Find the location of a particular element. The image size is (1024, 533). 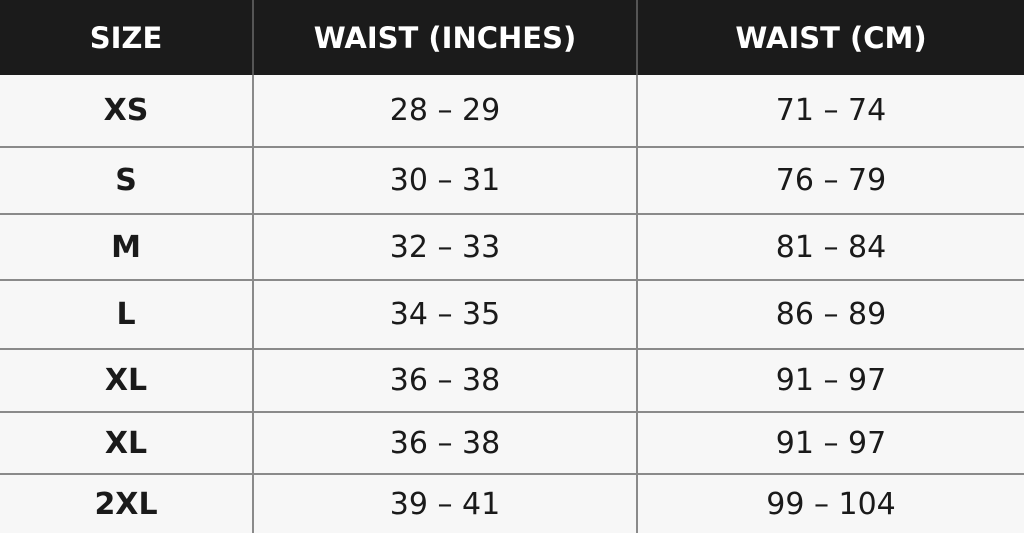

table-row: 2XL 39 – 41 99 – 104 is located at coordinates (512, 503).